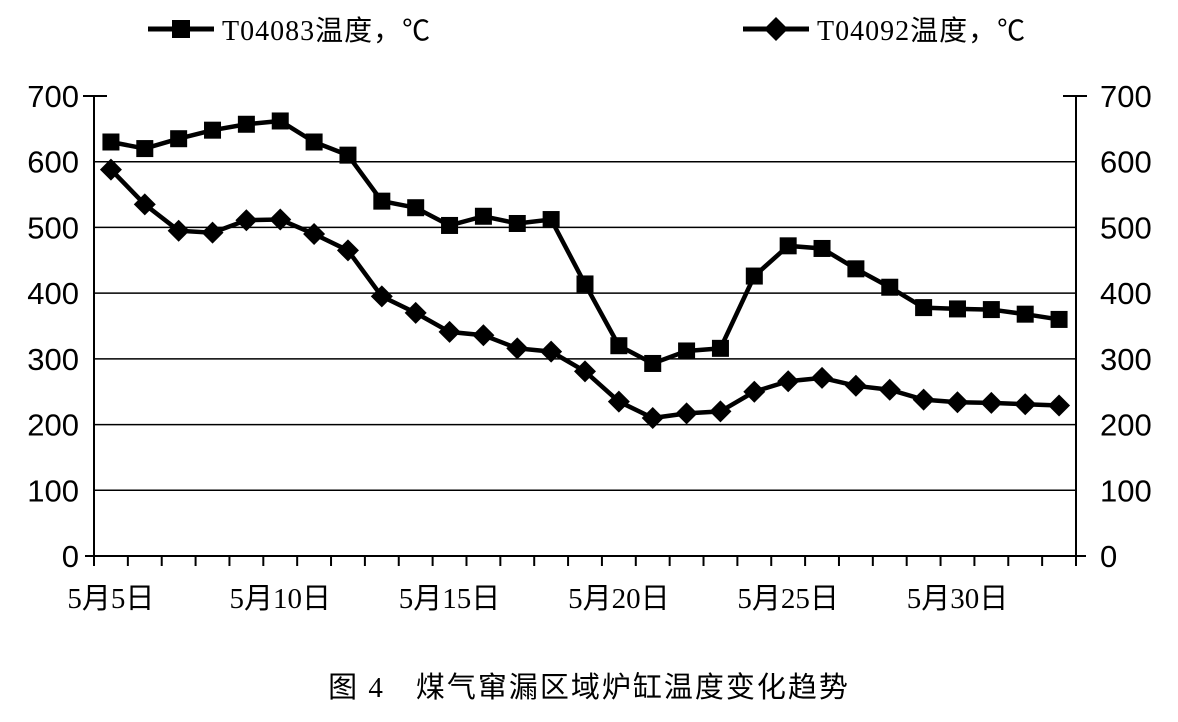 Image resolution: width=1178 pixels, height=722 pixels. Describe the element at coordinates (53, 359) in the screenshot. I see `y-axis-label-left: 300` at that location.